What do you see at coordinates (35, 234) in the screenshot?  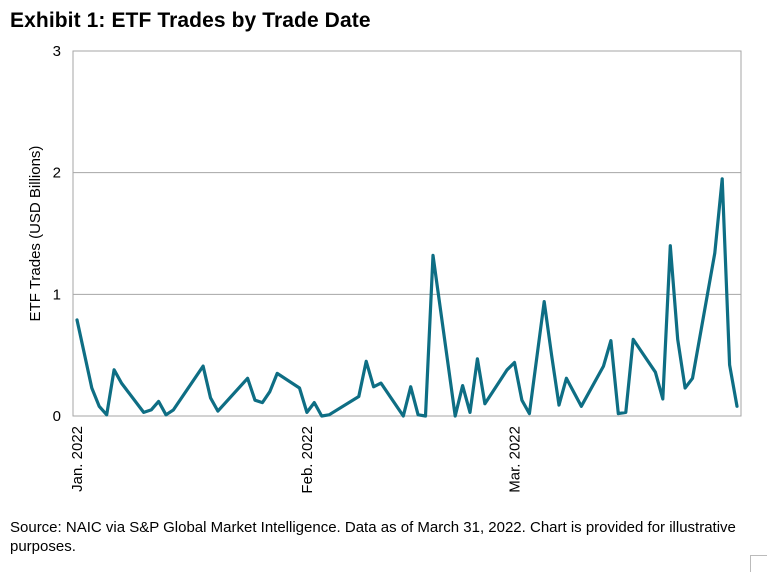 I see `y-axis-label: ETF Trades (USD Billions)` at bounding box center [35, 234].